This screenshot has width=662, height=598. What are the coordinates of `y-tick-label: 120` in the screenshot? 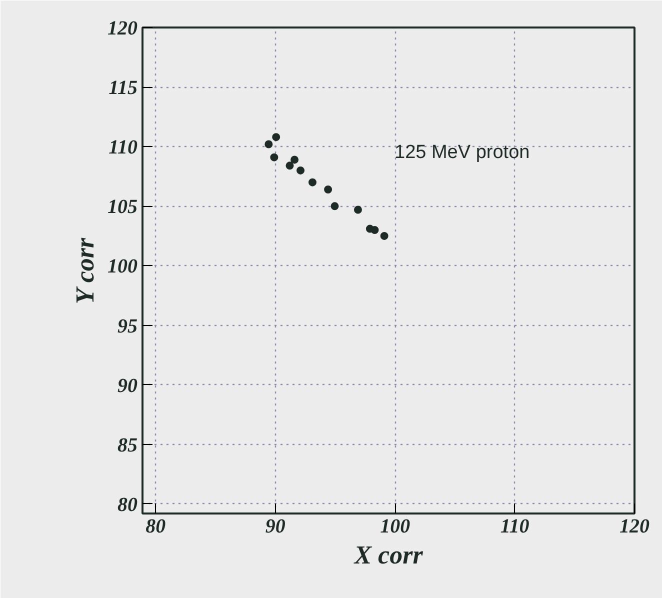 It's located at (123, 29).